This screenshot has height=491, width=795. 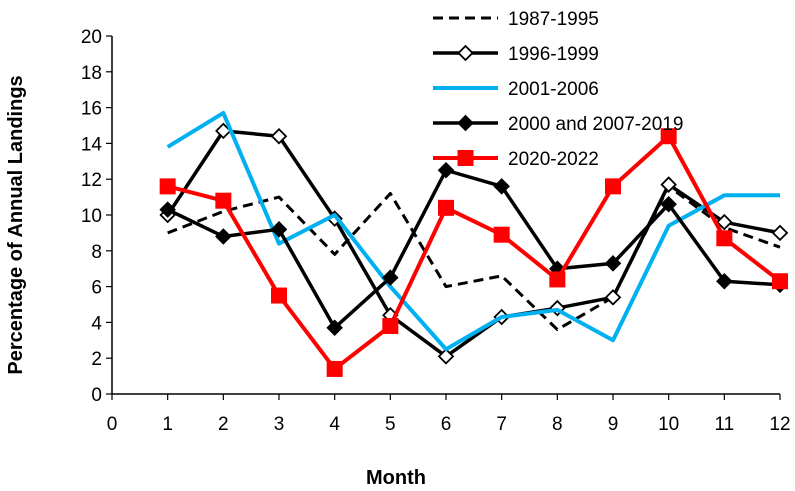 What do you see at coordinates (553, 159) in the screenshot?
I see `legend-label: 2020-2022` at bounding box center [553, 159].